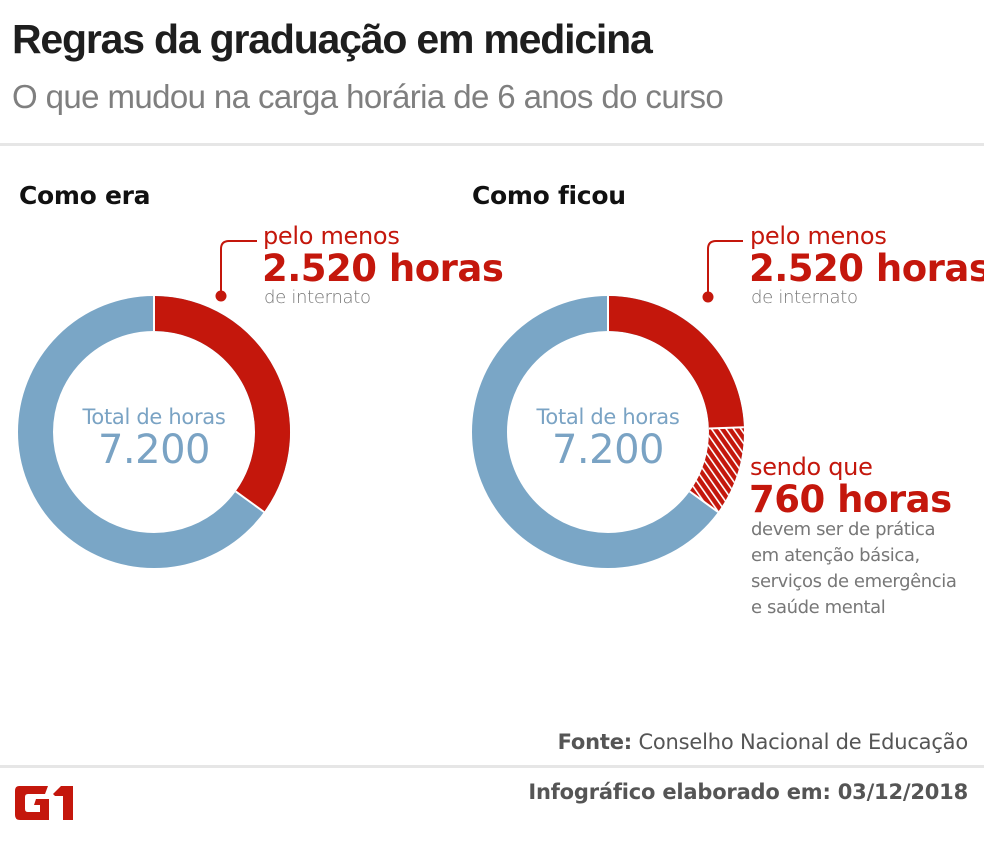  I want to click on source-label: Fonte:, so click(595, 742).